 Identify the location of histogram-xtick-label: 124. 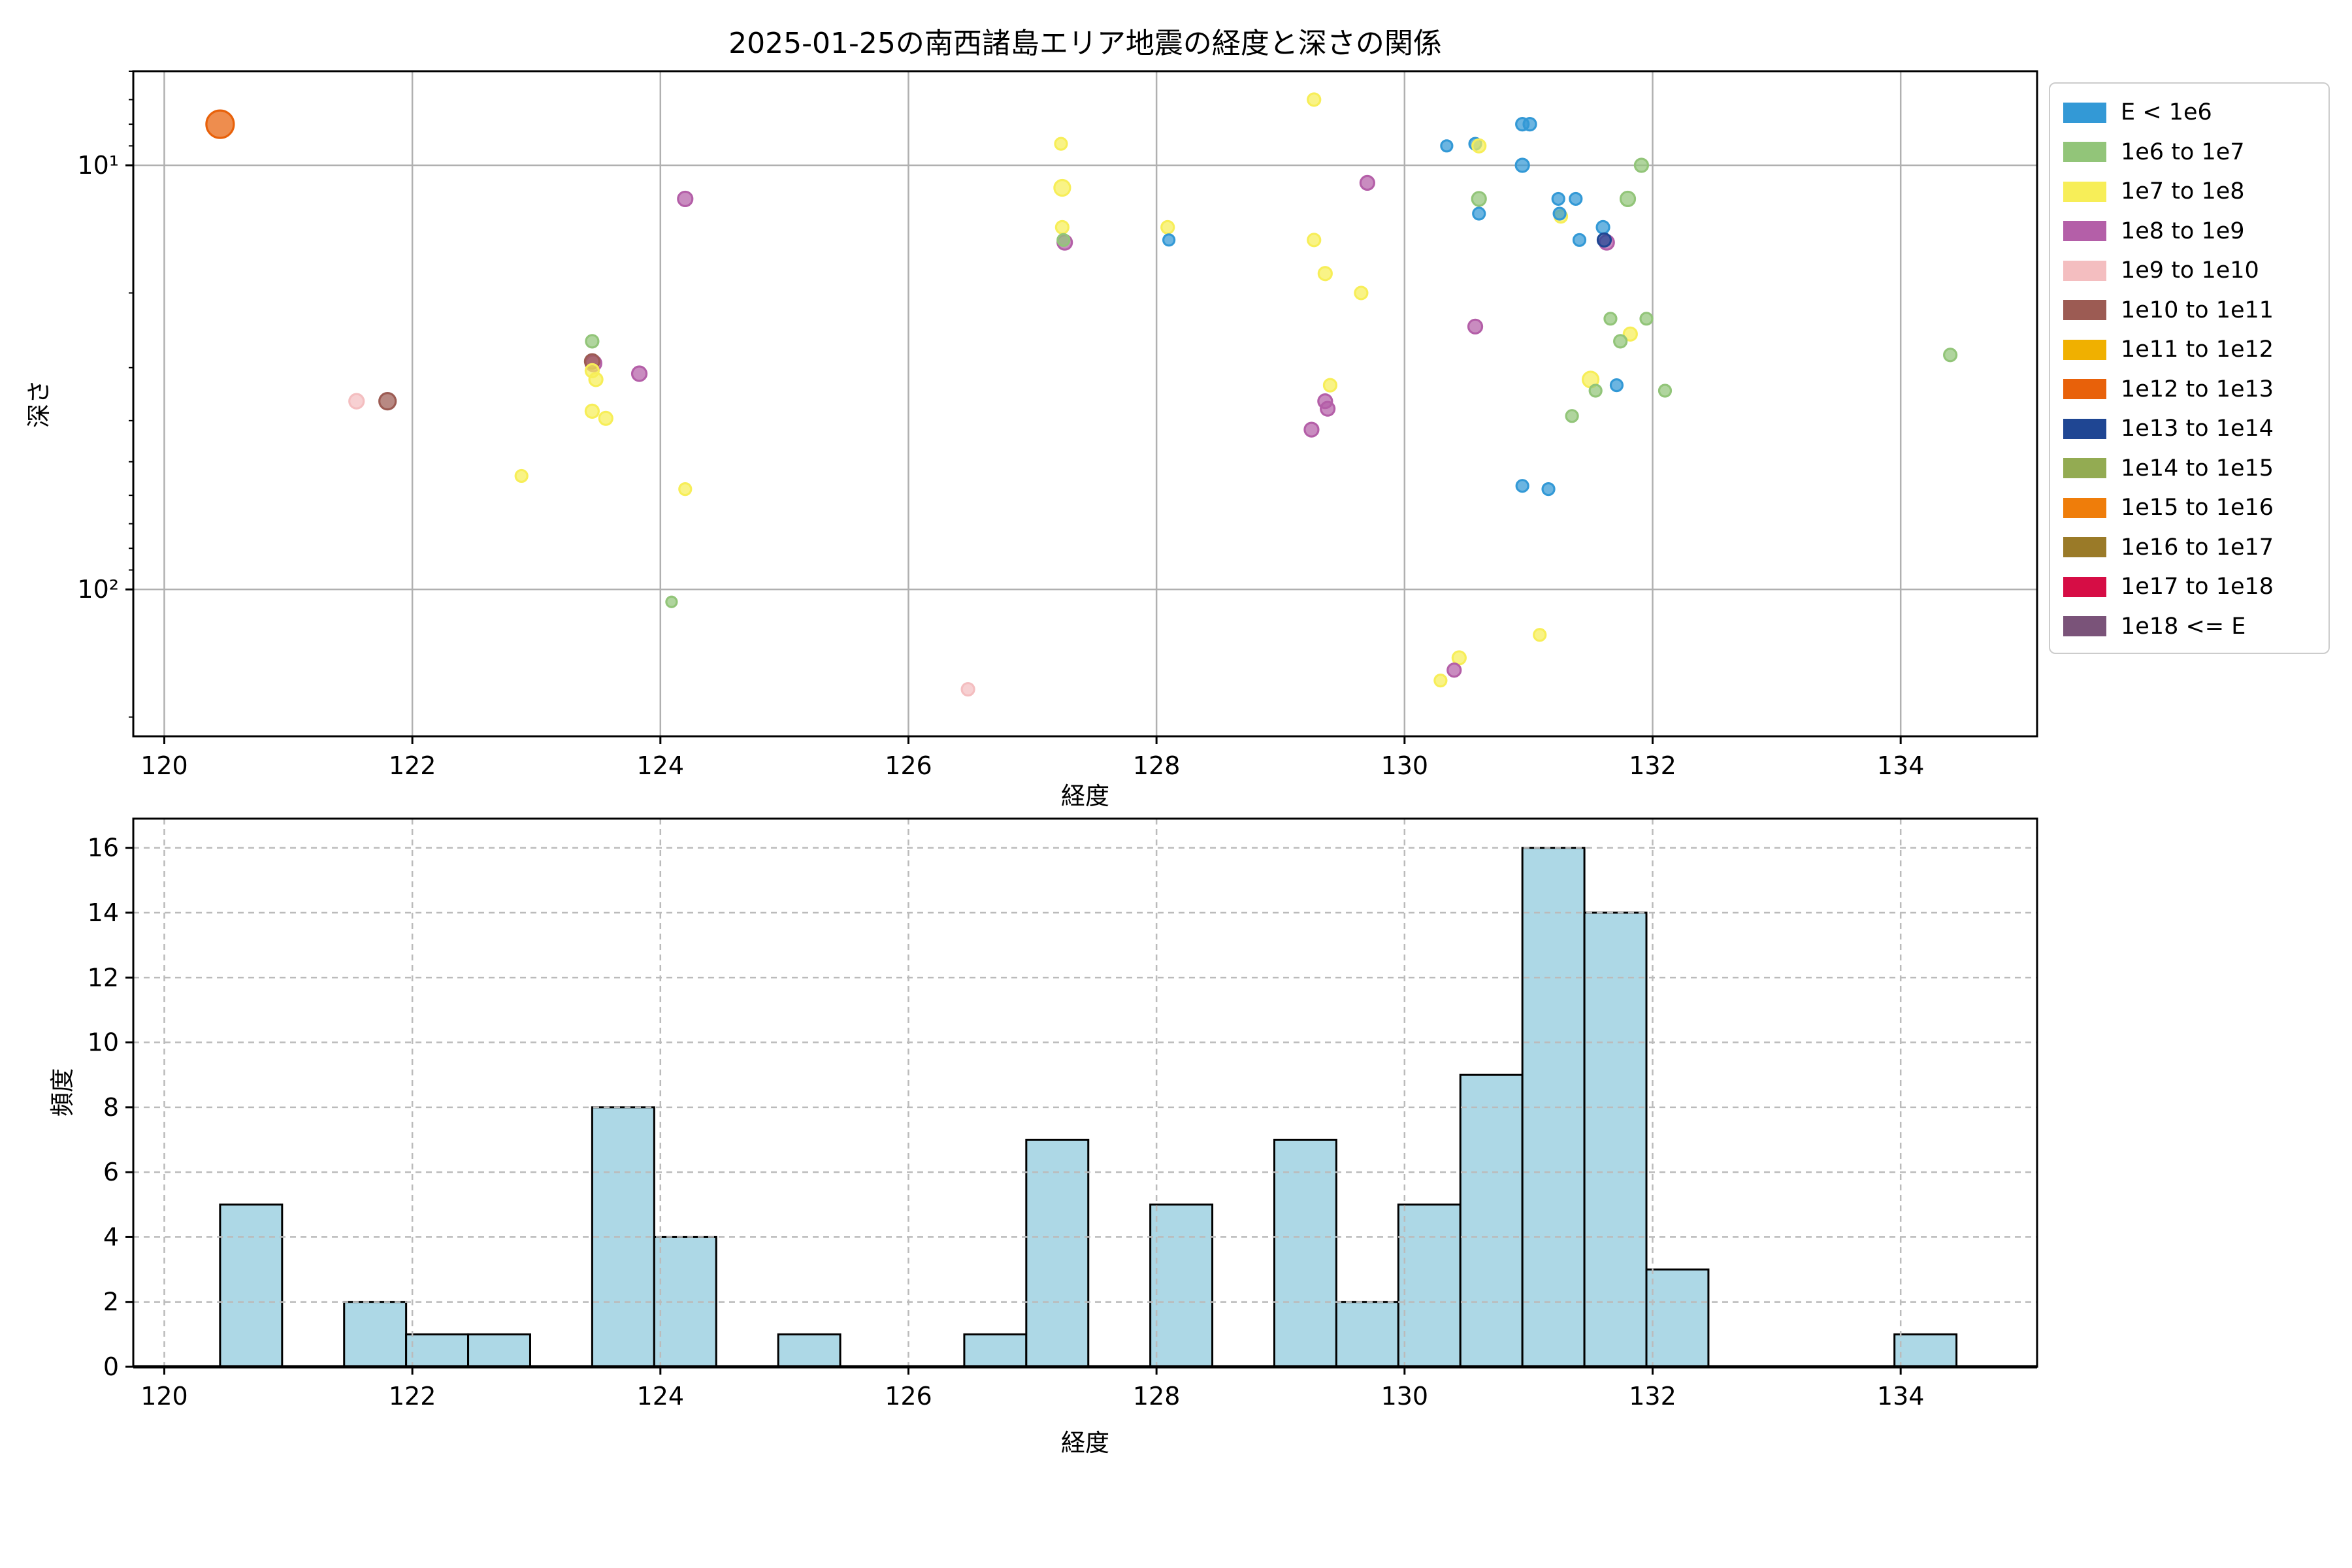
(661, 1396).